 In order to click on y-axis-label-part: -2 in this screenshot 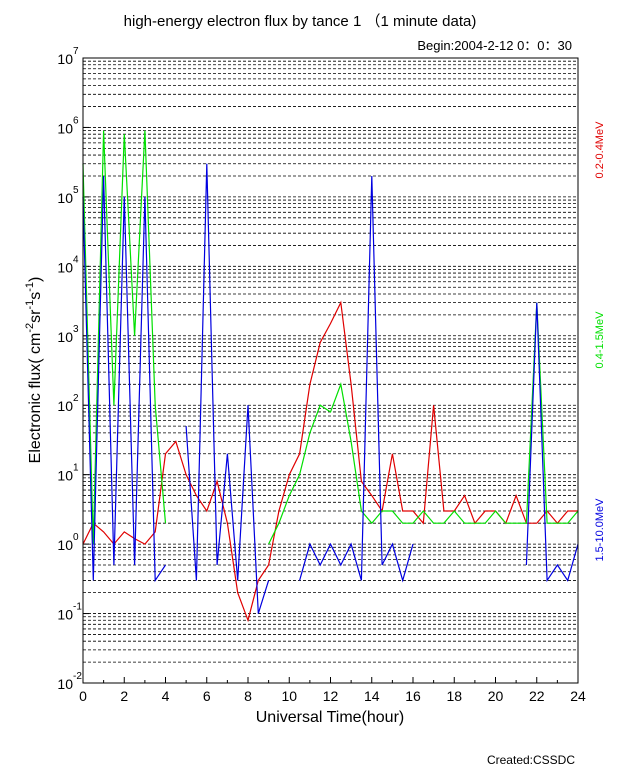, I will do `click(30, 328)`.